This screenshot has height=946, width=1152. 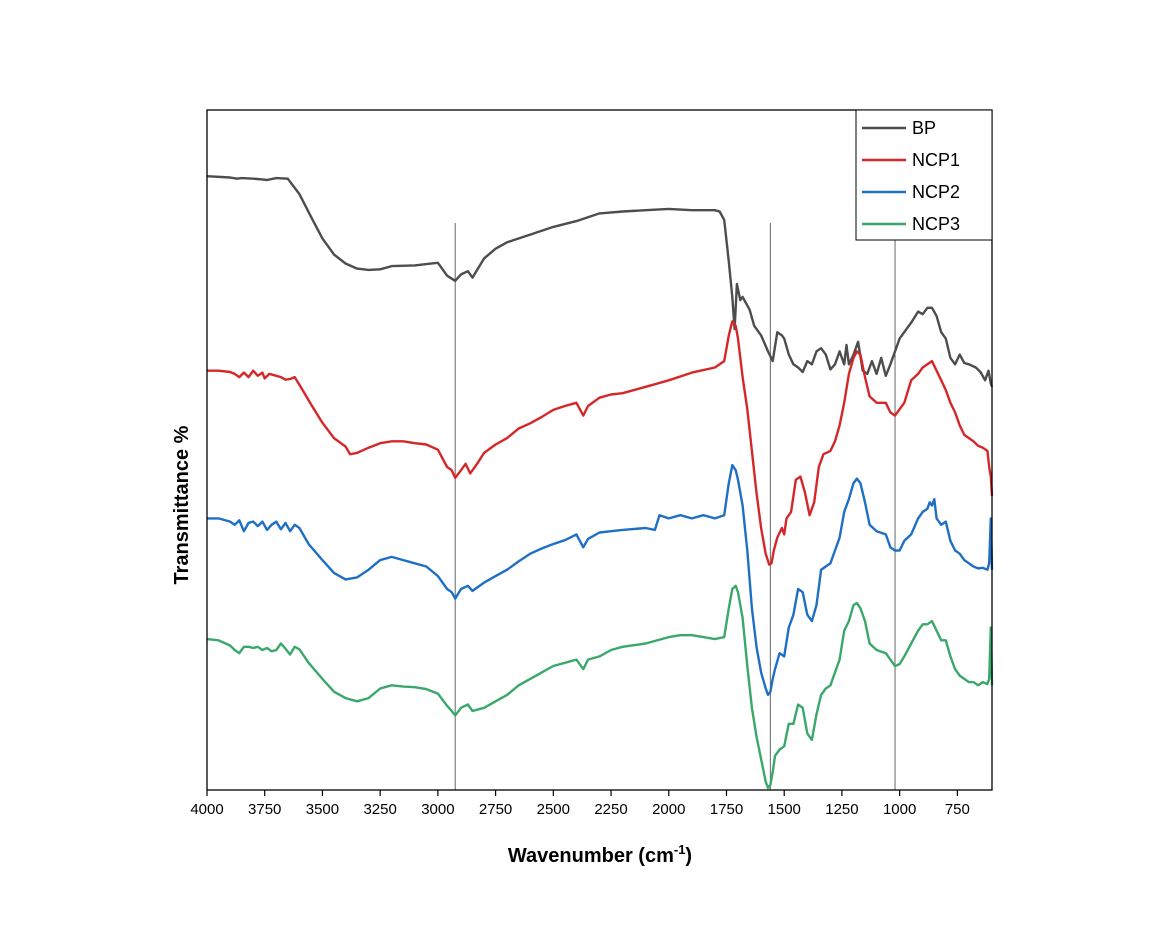 I want to click on x-tick-label-3500: 3500, so click(x=322, y=809).